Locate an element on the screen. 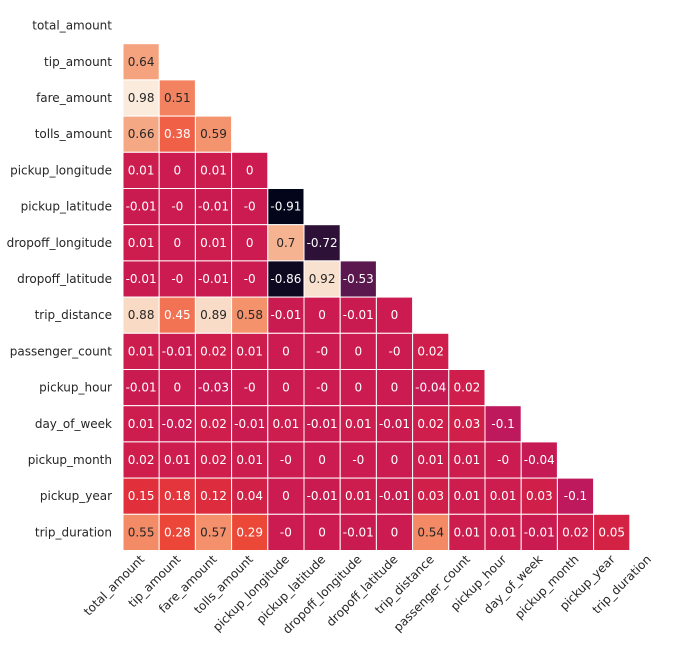  x-tick-label-pickup_month: pickup_month is located at coordinates (547, 587).